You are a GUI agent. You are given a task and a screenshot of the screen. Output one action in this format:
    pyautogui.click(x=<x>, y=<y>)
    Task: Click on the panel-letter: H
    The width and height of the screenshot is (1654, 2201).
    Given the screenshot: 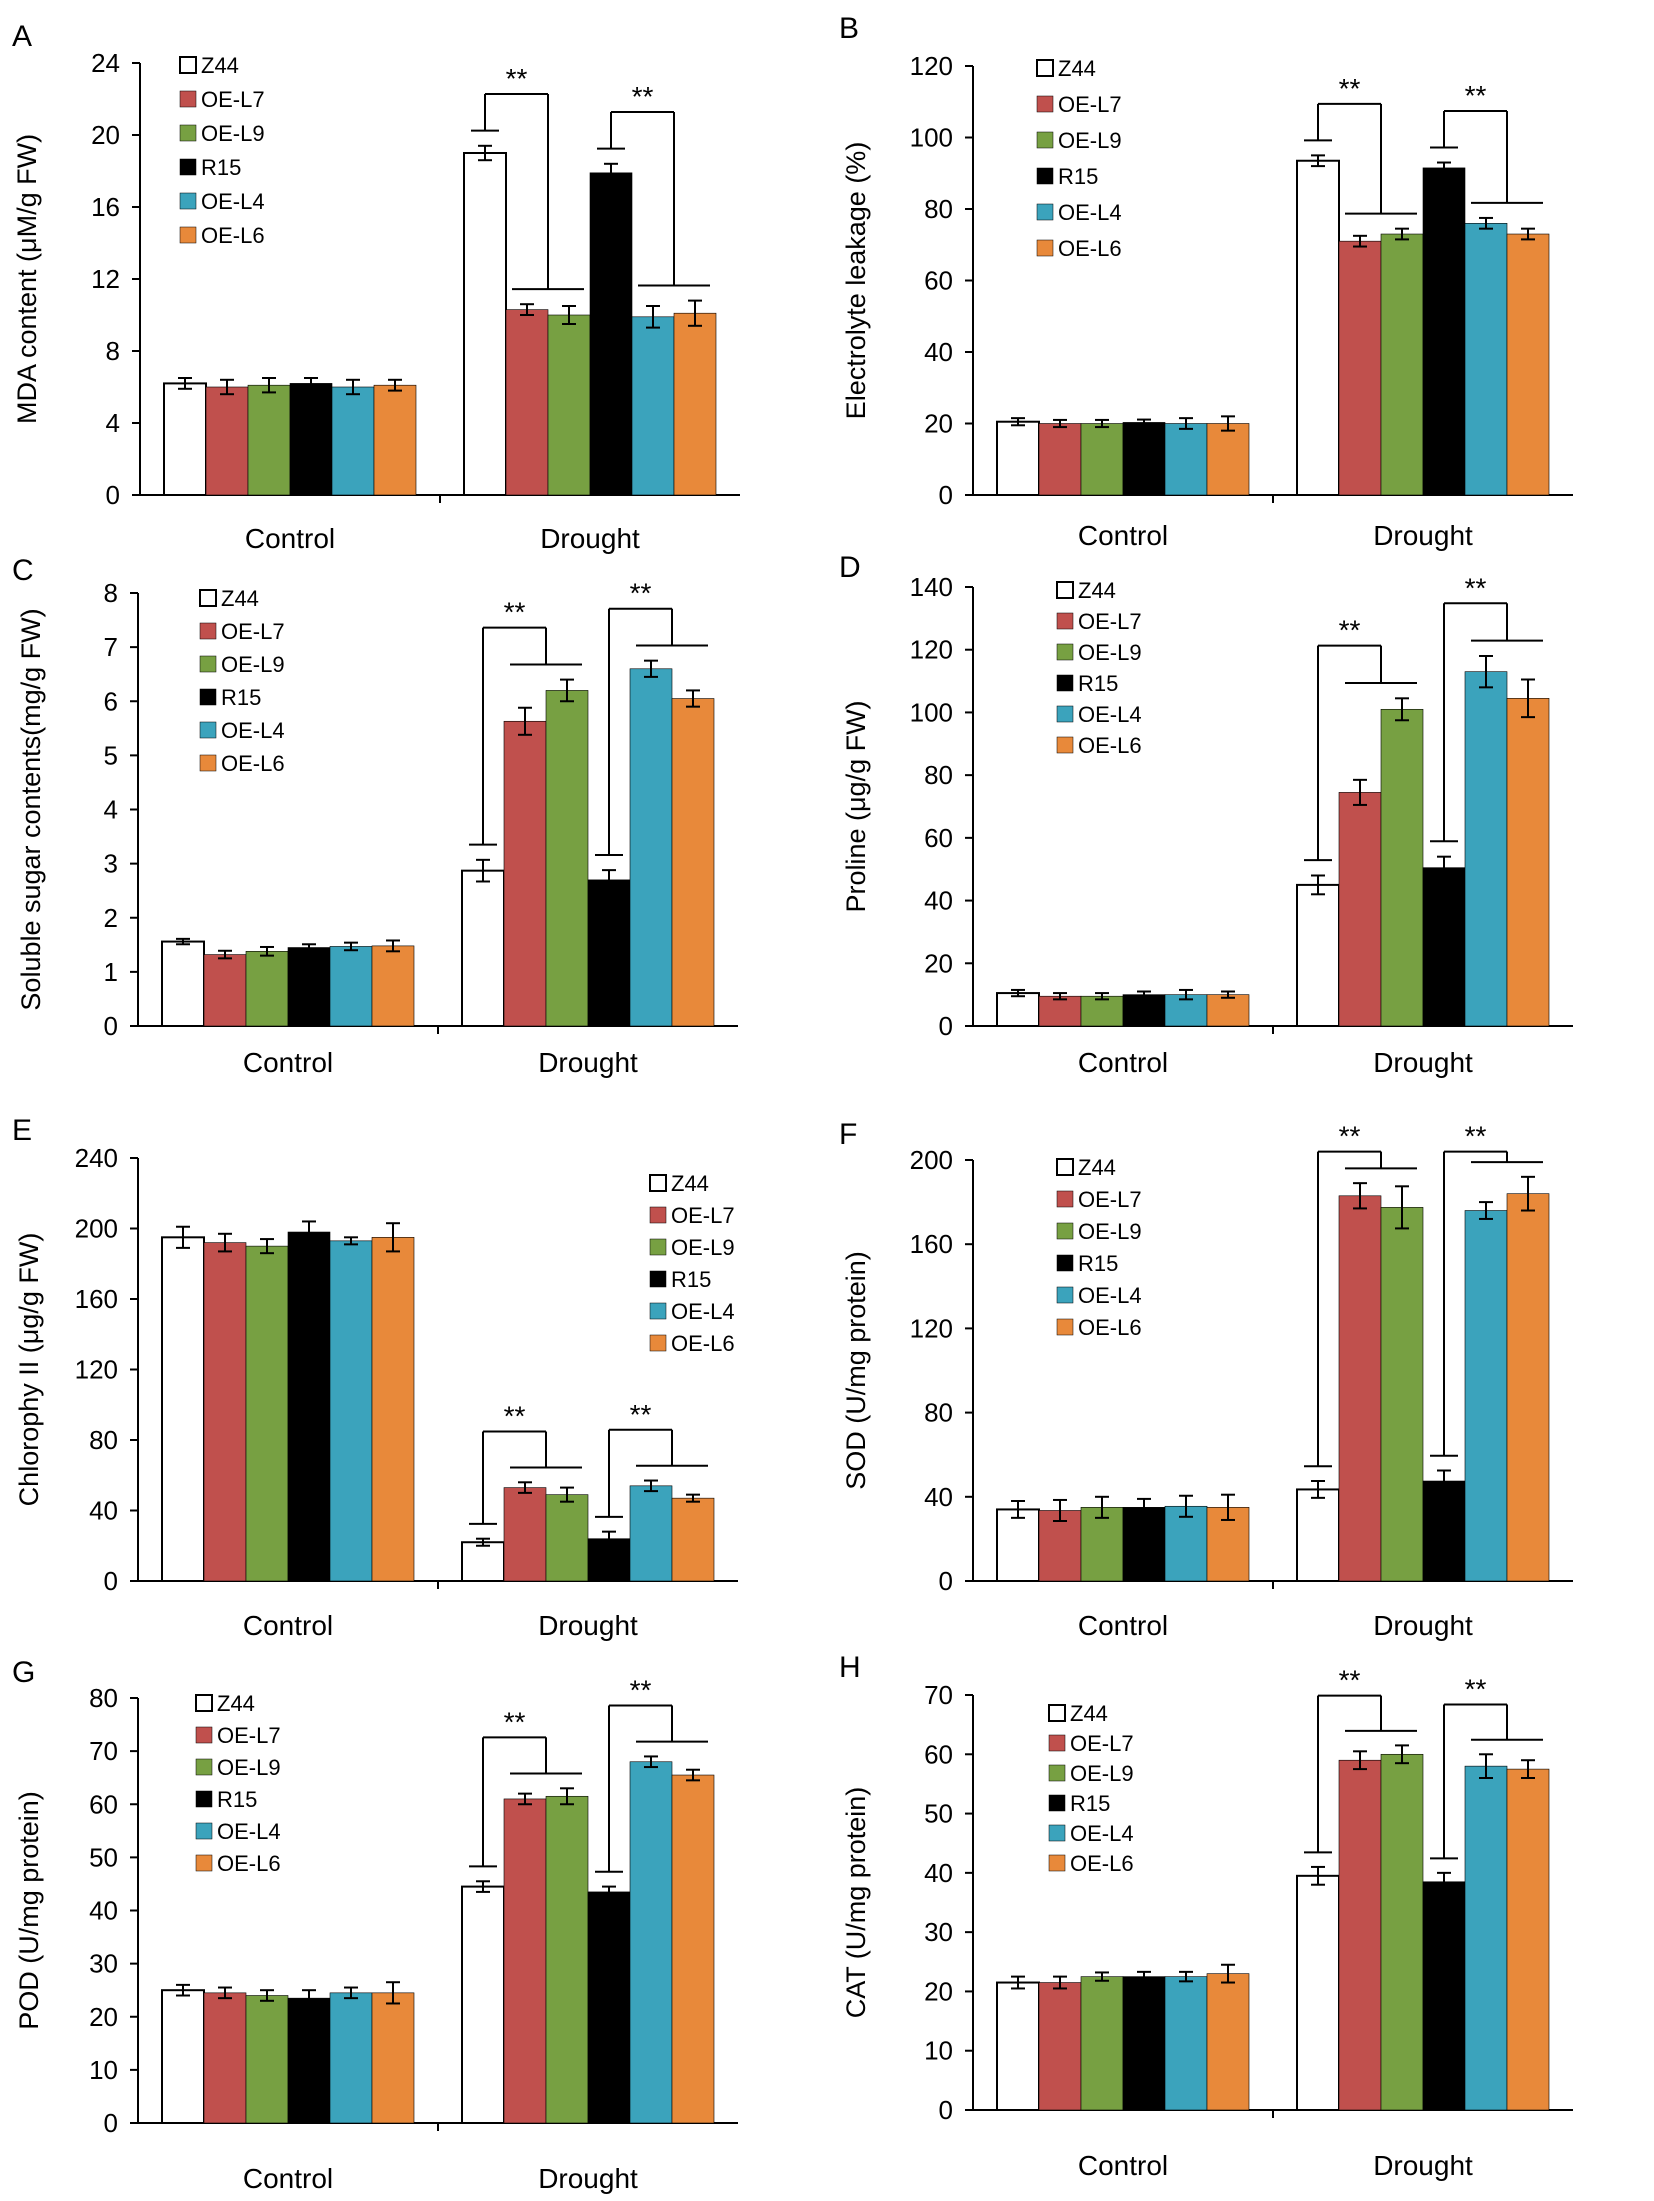 What is the action you would take?
    pyautogui.click(x=850, y=1667)
    